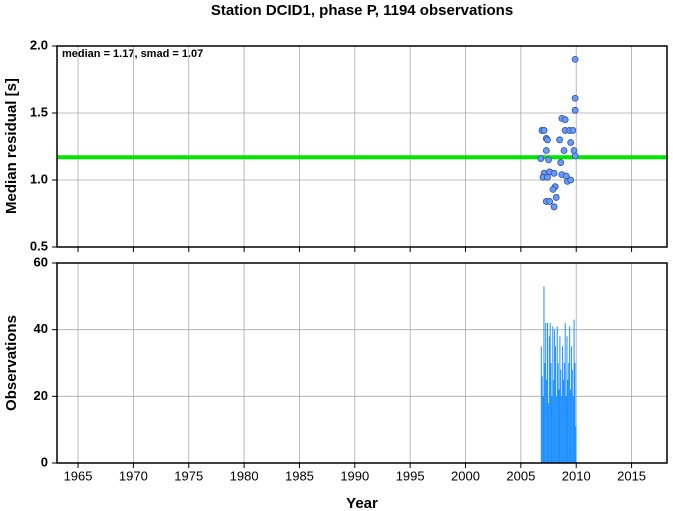  What do you see at coordinates (299, 475) in the screenshot?
I see `x-tick-label: 1985` at bounding box center [299, 475].